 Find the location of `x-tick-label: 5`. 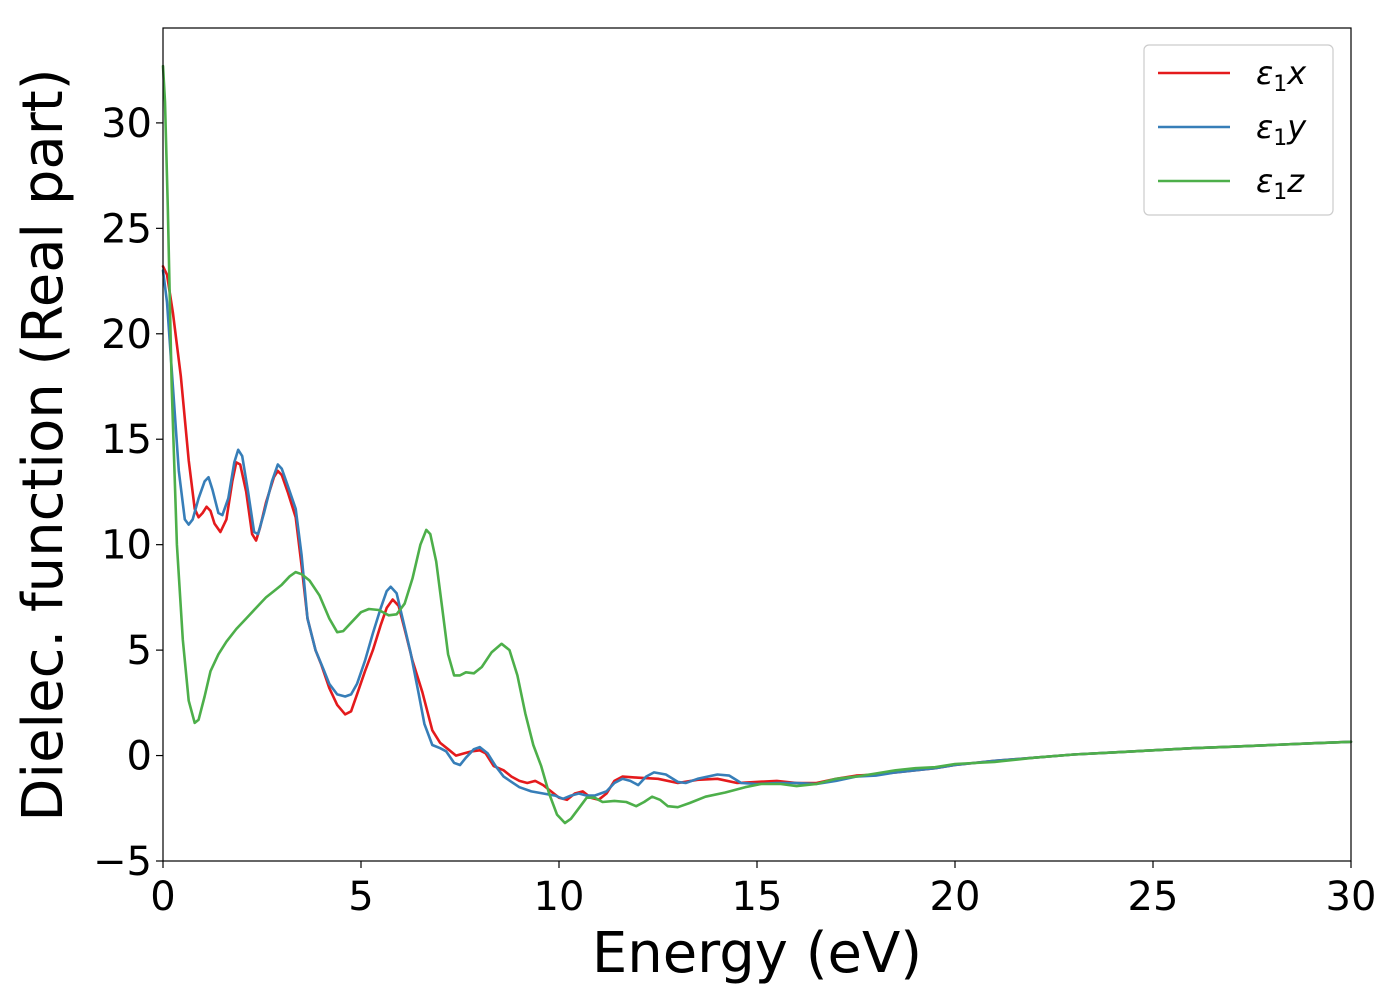

x-tick-label: 5 is located at coordinates (360, 897).